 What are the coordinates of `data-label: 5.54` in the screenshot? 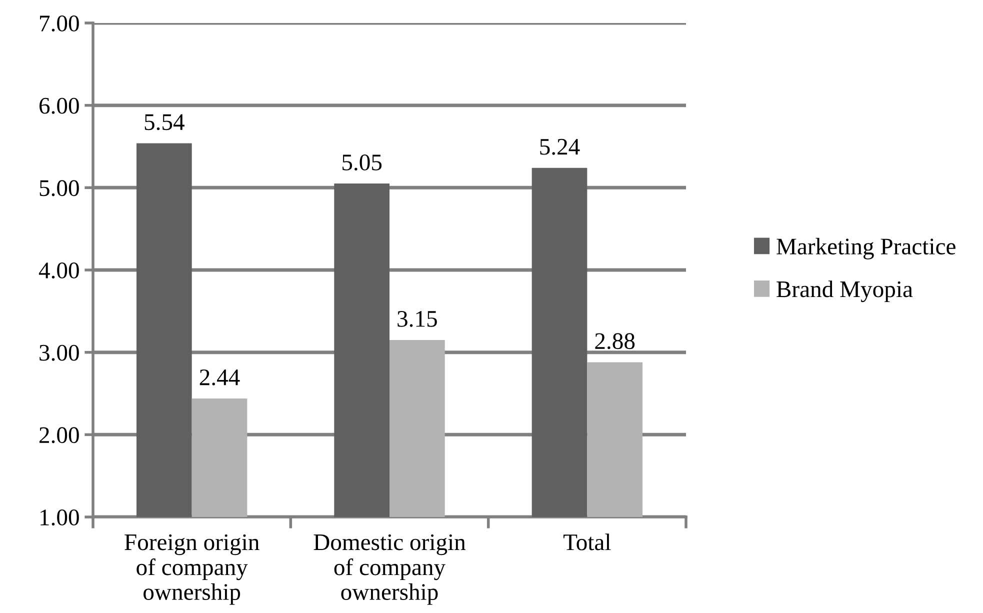 It's located at (164, 122).